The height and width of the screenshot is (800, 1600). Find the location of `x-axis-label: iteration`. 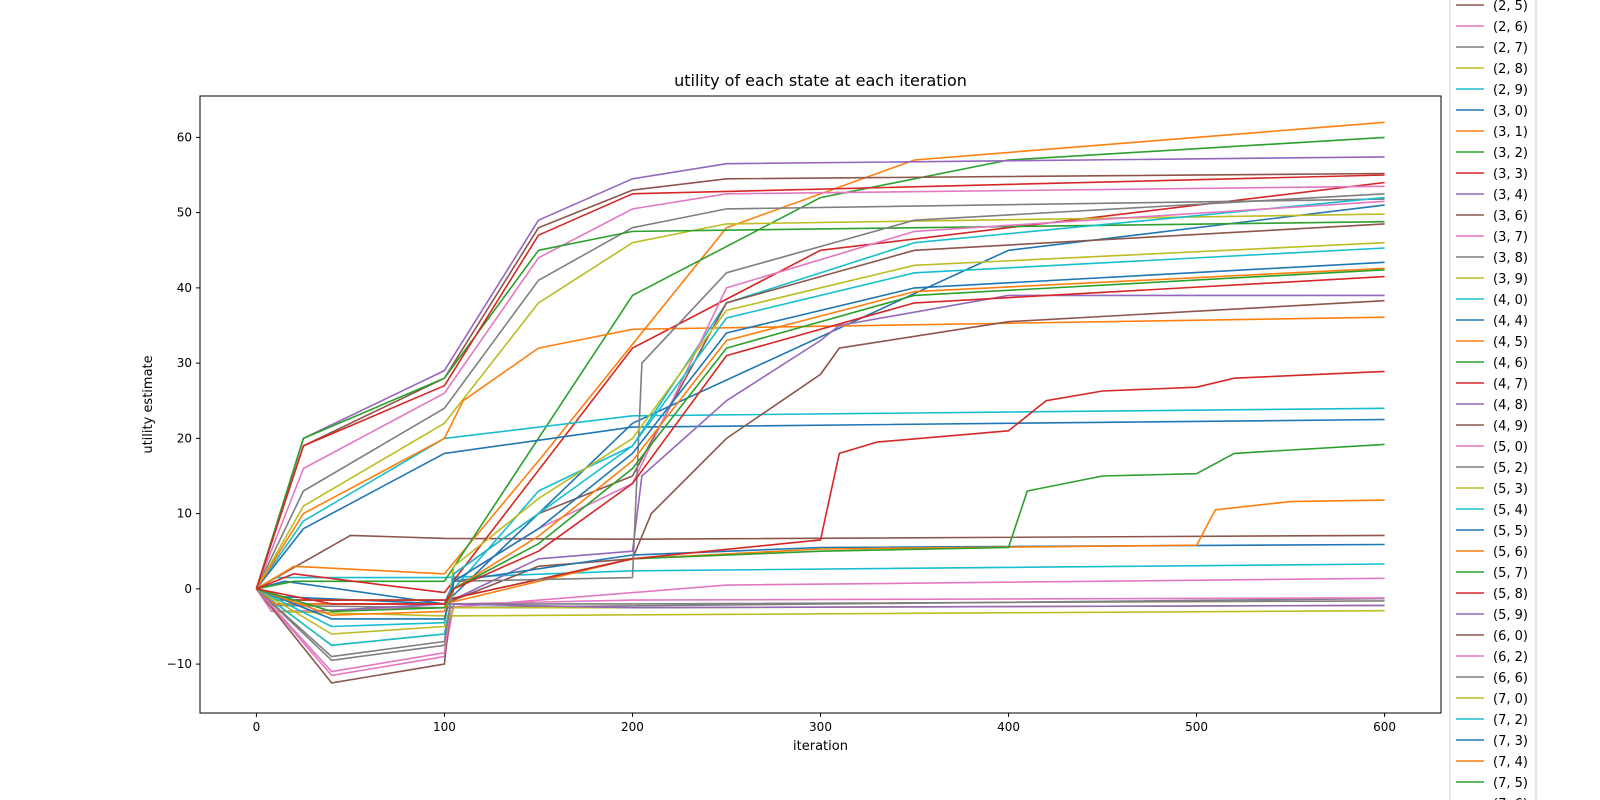

x-axis-label: iteration is located at coordinates (820, 746).